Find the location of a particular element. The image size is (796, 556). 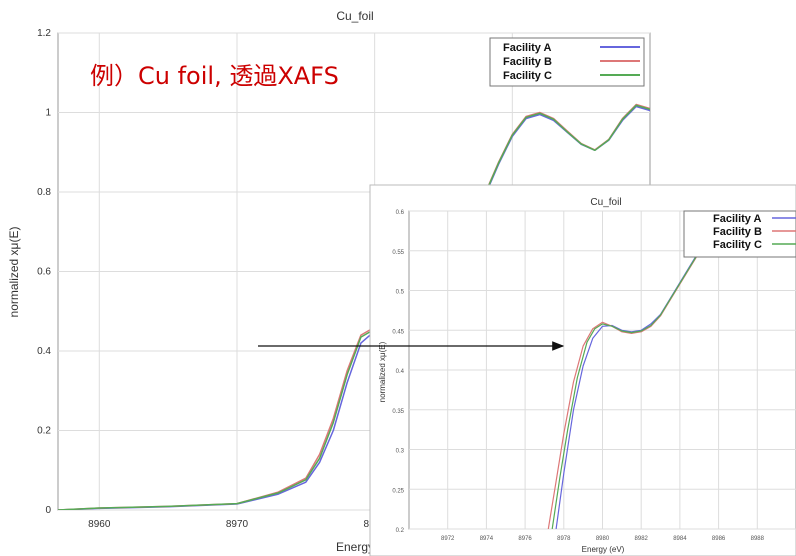

inset-y-tick-label: 0.45 is located at coordinates (398, 332).